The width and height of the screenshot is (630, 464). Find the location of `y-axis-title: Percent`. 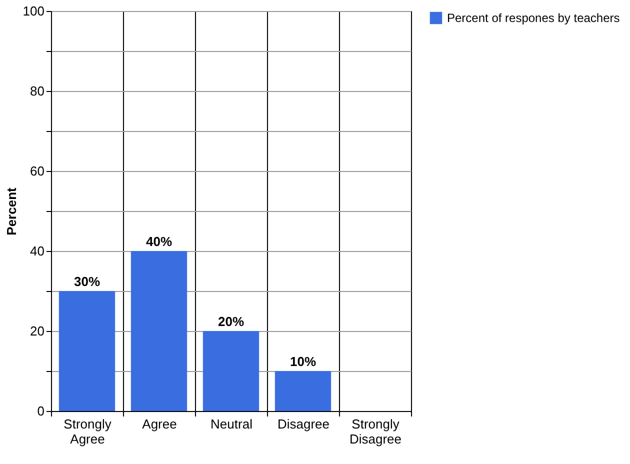

y-axis-title: Percent is located at coordinates (11, 211).